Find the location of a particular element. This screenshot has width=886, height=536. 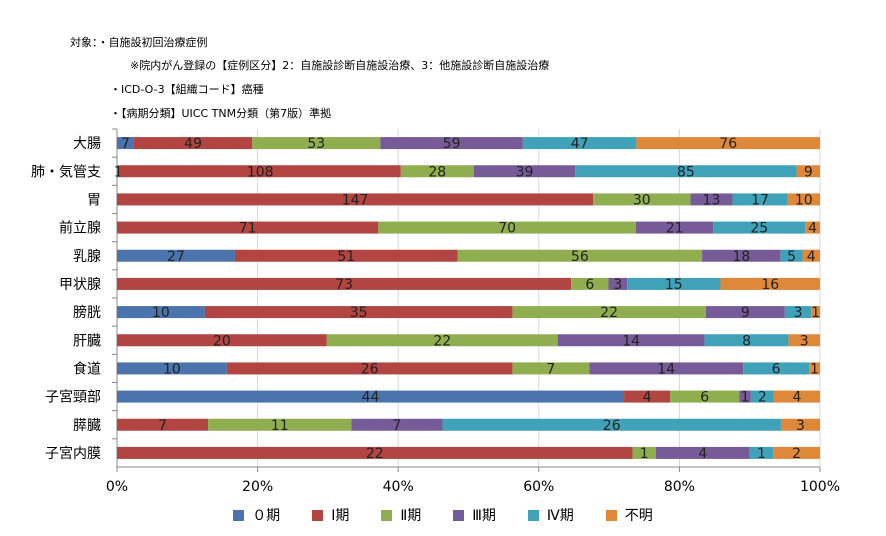

category-label: 乳腺 is located at coordinates (87, 257).